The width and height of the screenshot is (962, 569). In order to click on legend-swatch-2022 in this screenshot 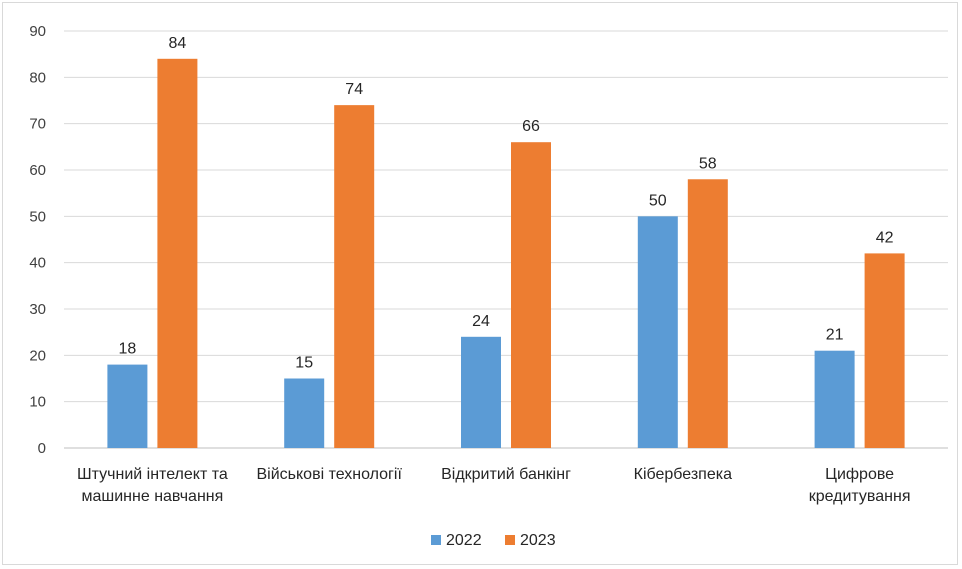, I will do `click(436, 540)`.